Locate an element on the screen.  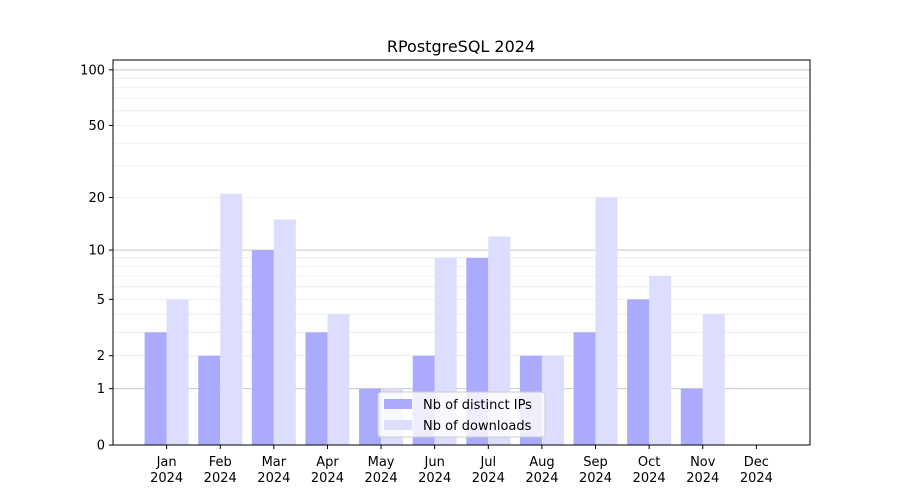
y-tick-label: 1 is located at coordinates (101, 389).